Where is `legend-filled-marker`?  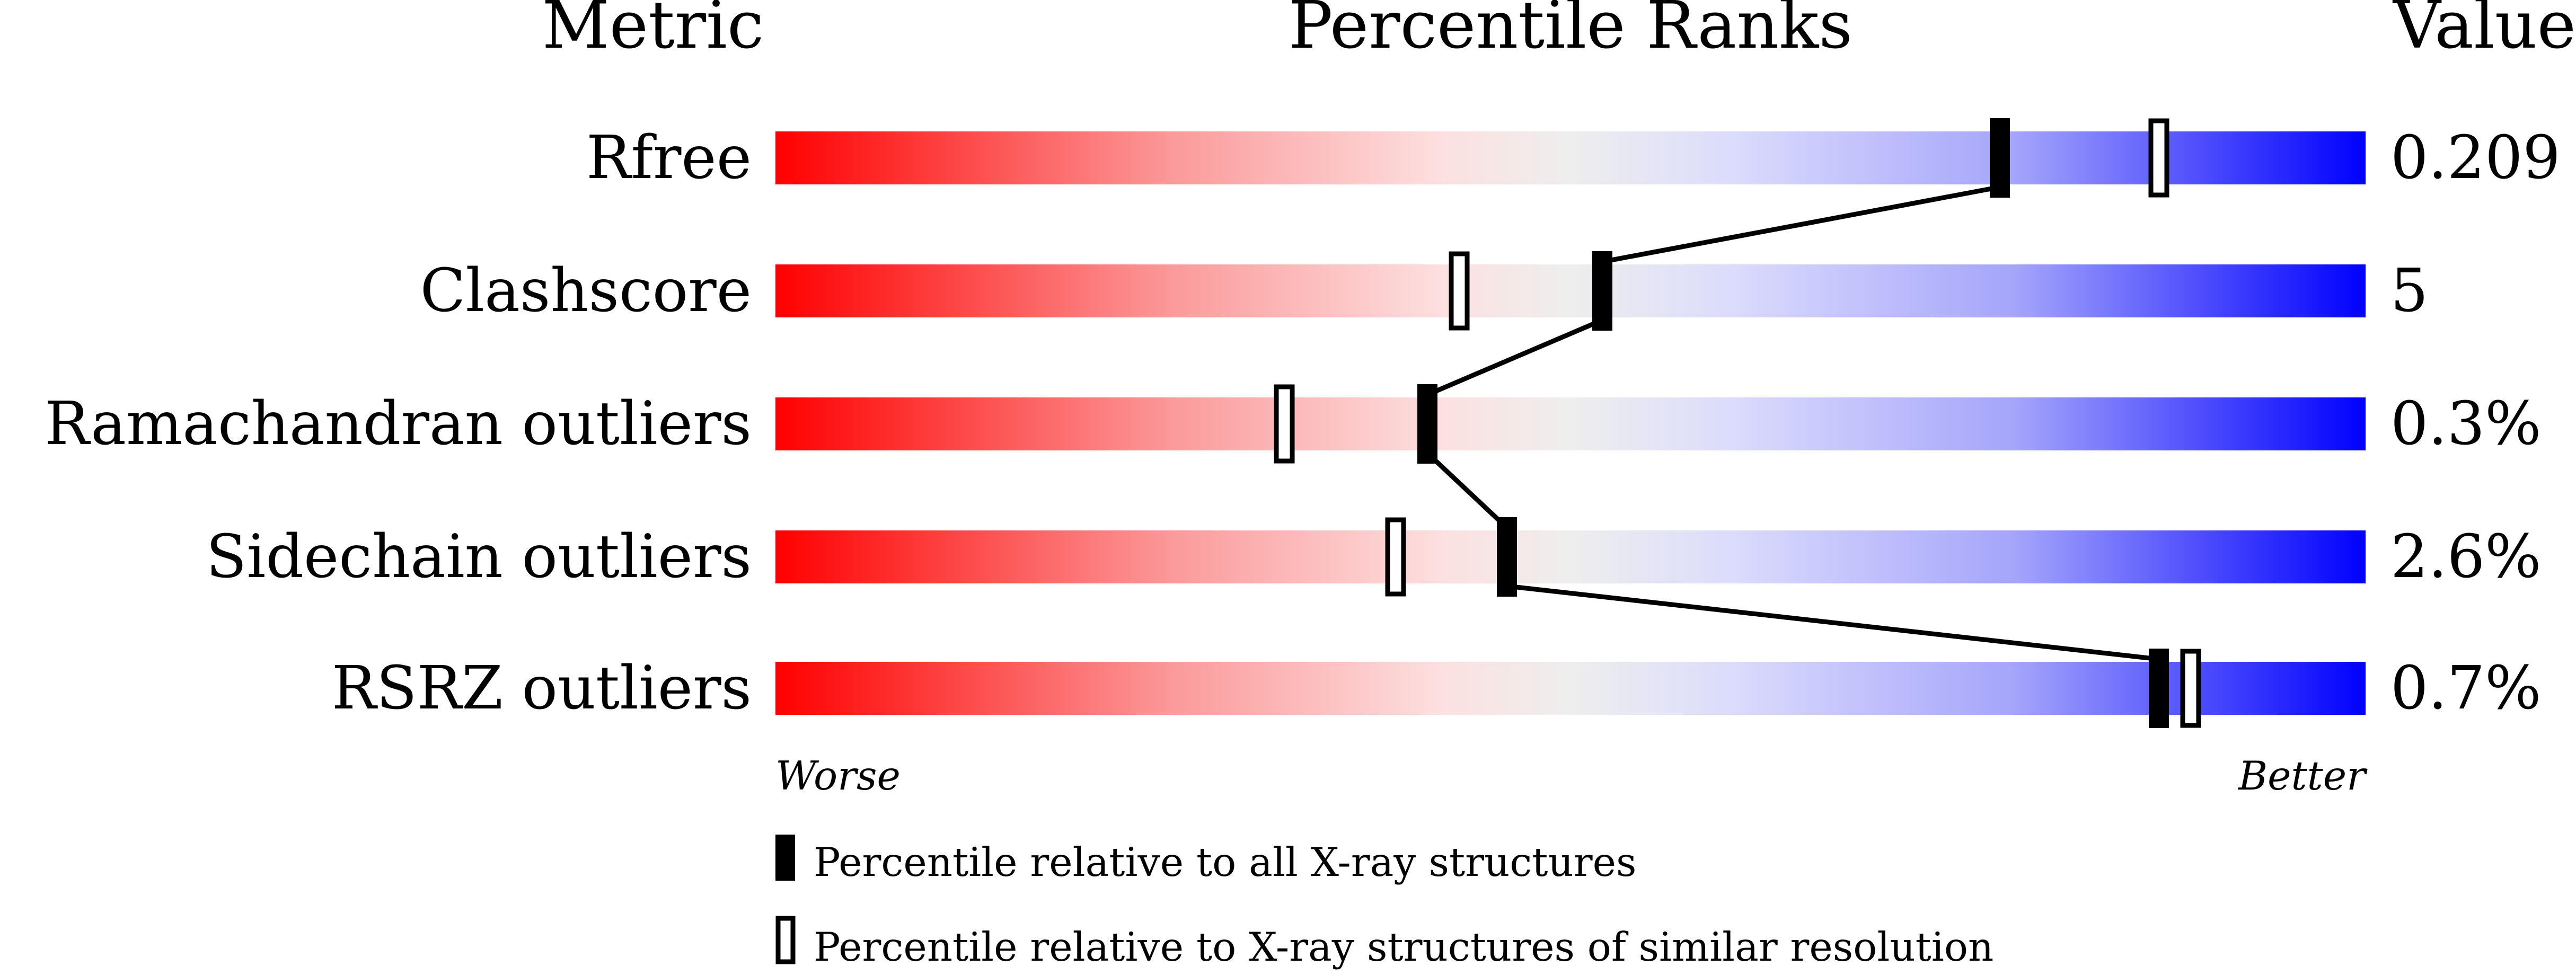 legend-filled-marker is located at coordinates (785, 858).